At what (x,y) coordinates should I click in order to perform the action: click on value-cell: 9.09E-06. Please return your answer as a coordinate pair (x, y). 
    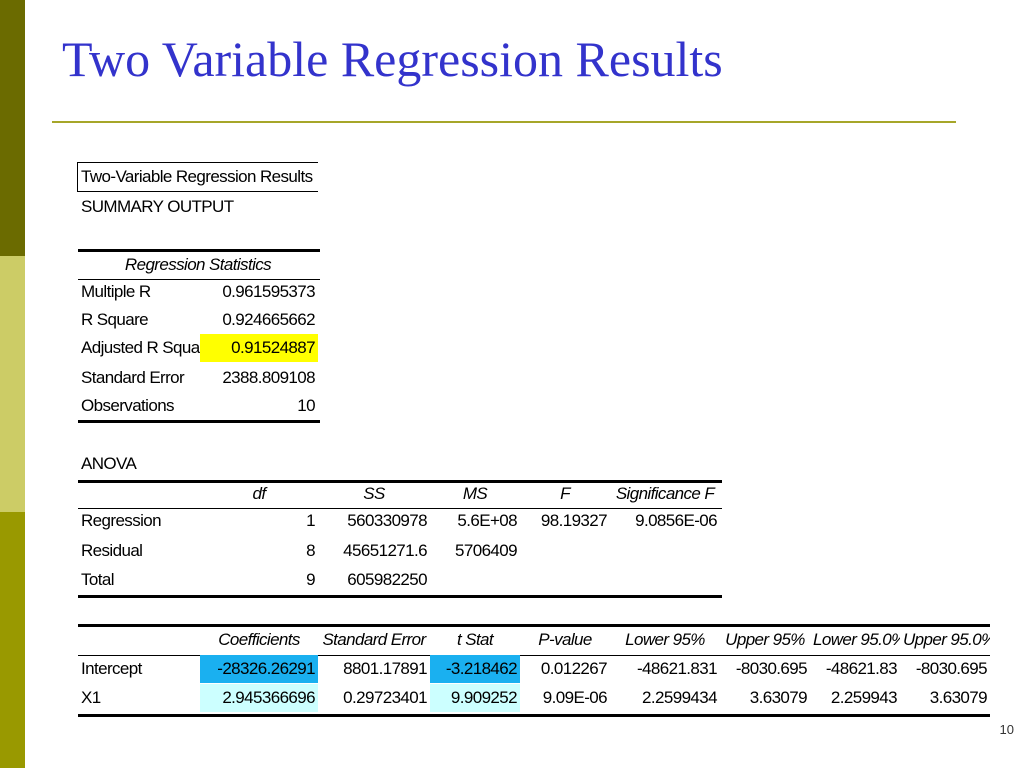
    Looking at the image, I should click on (575, 697).